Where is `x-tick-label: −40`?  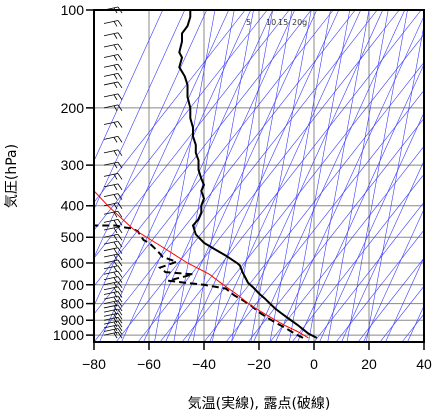 x-tick-label: −40 is located at coordinates (204, 364).